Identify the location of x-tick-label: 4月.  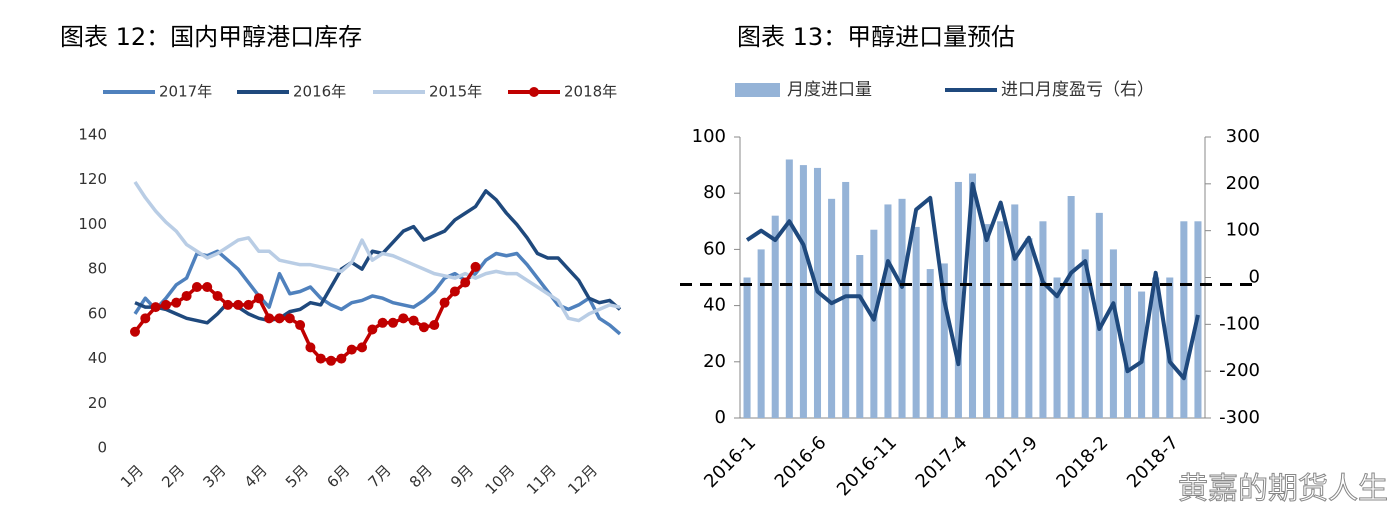
(256, 476).